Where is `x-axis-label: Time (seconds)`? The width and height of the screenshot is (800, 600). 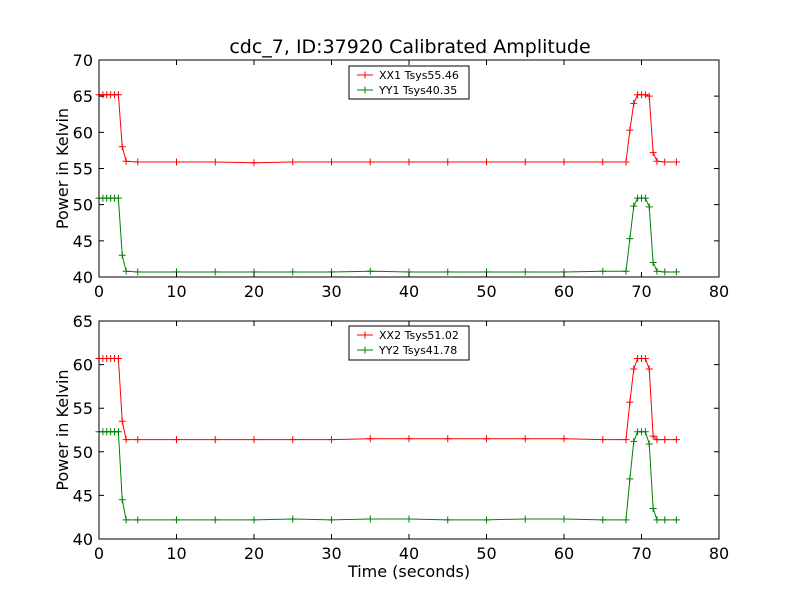 x-axis-label: Time (seconds) is located at coordinates (408, 571).